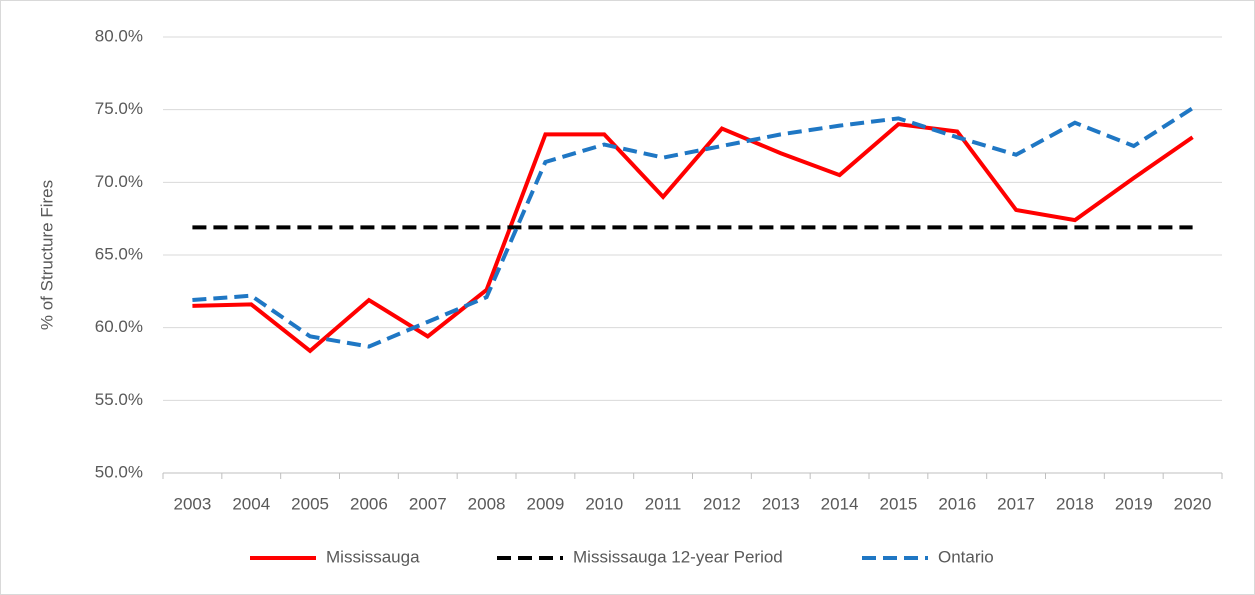 This screenshot has height=595, width=1255. Describe the element at coordinates (899, 503) in the screenshot. I see `x-tick-label: 2015` at that location.